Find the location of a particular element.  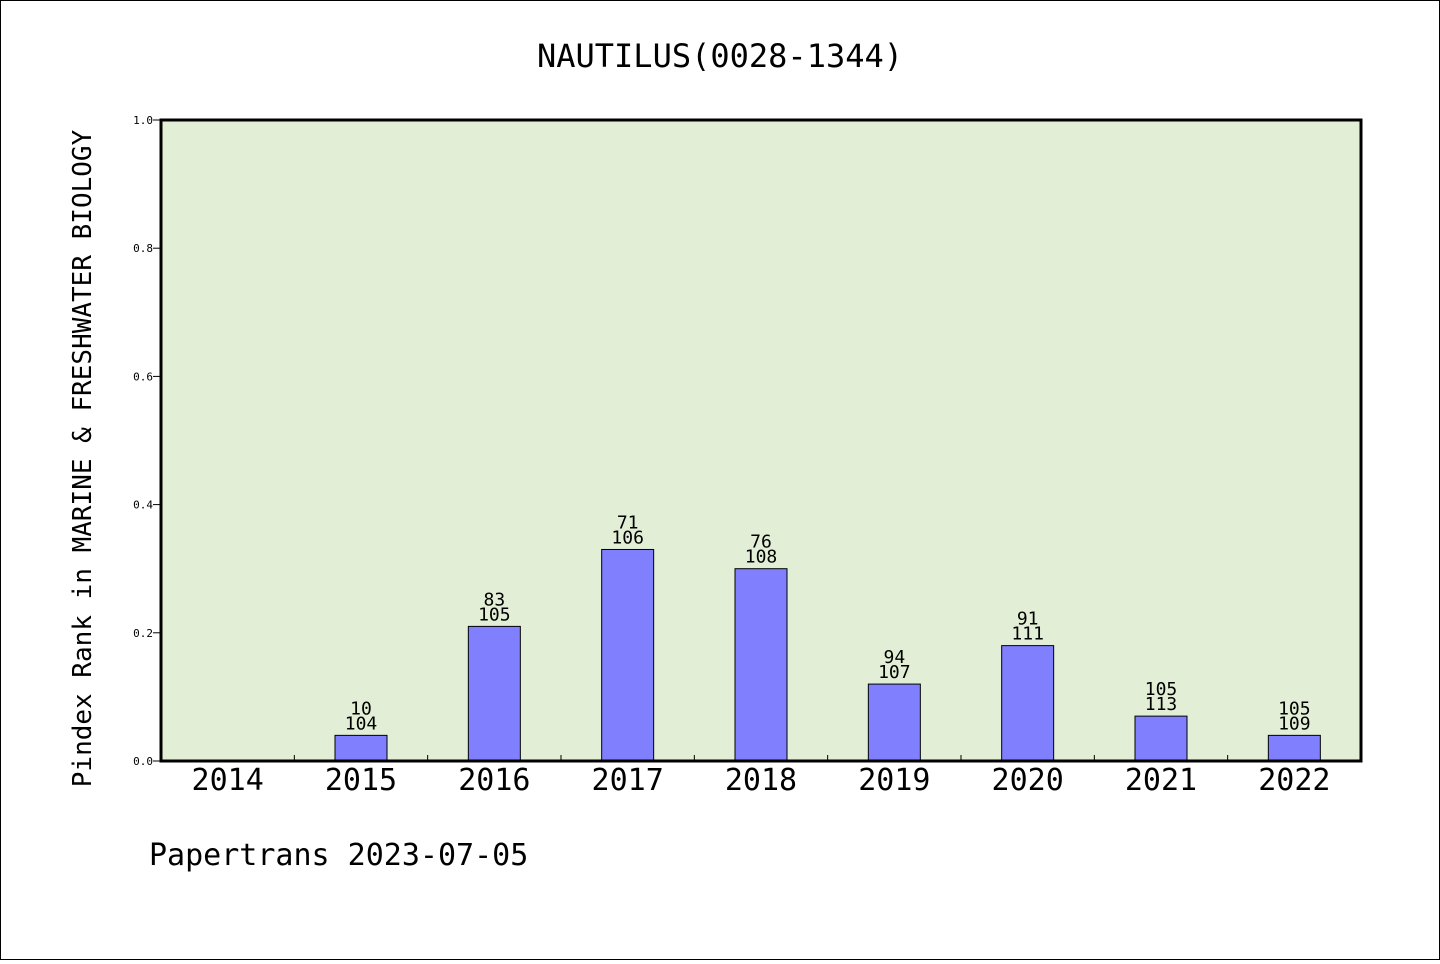

total-label-2018: 108 is located at coordinates (761, 557).